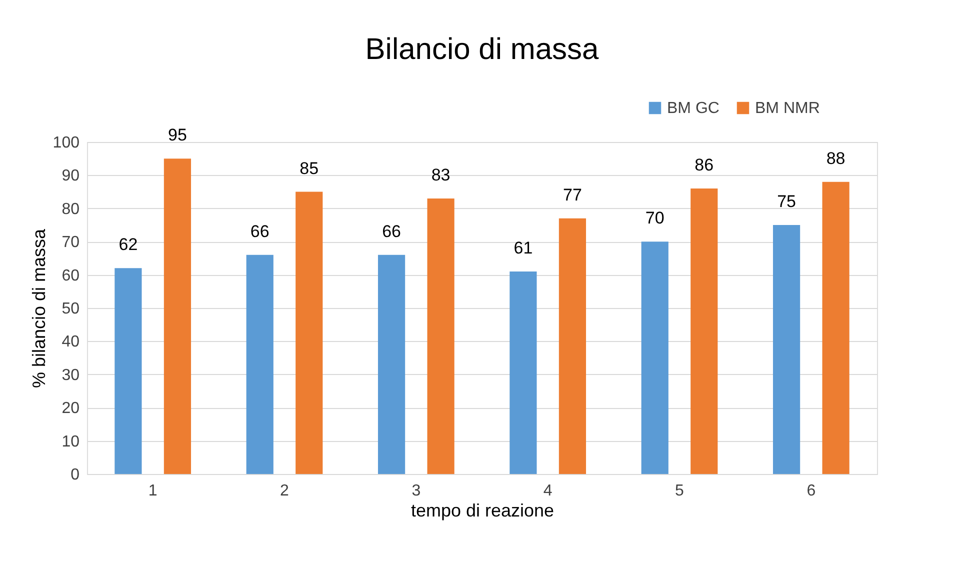 This screenshot has width=958, height=566. What do you see at coordinates (654, 218) in the screenshot?
I see `data-label: 70` at bounding box center [654, 218].